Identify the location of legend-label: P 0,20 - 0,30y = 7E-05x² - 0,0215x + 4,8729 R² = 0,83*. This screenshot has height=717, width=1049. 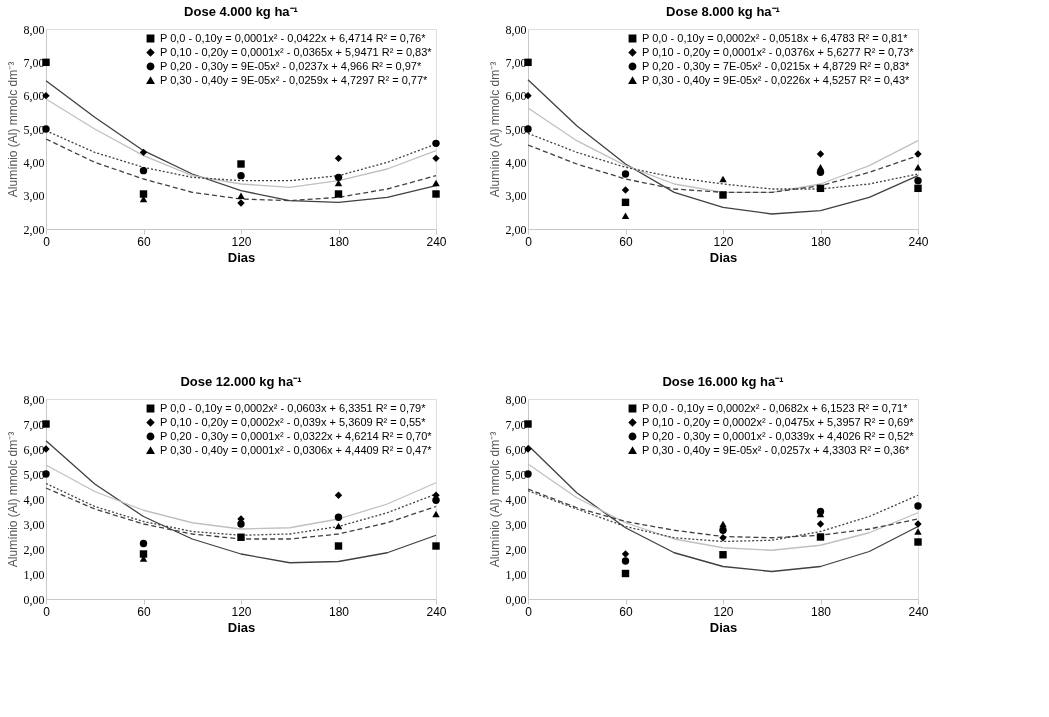
(776, 65).